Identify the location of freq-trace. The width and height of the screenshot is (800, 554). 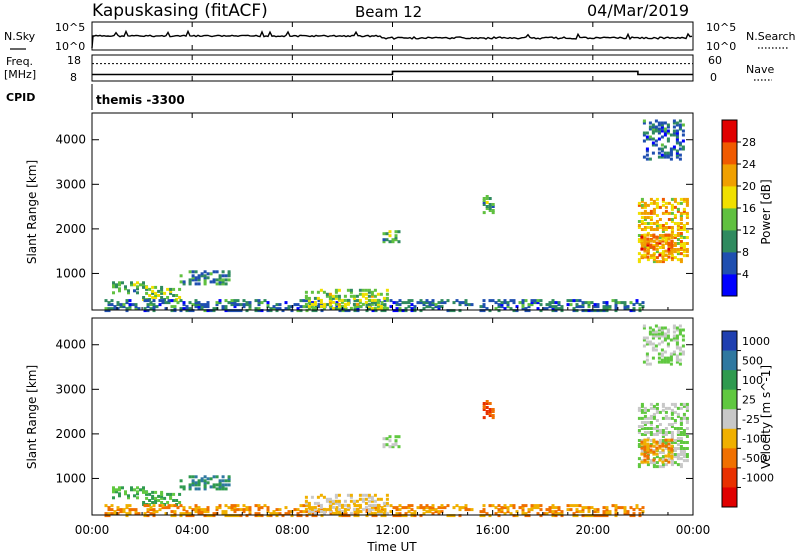
(392, 73).